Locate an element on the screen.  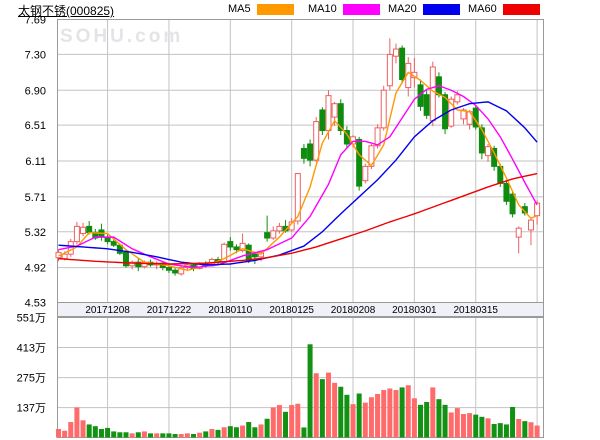
volume-tick-label: 413万 is located at coordinates (31, 349).